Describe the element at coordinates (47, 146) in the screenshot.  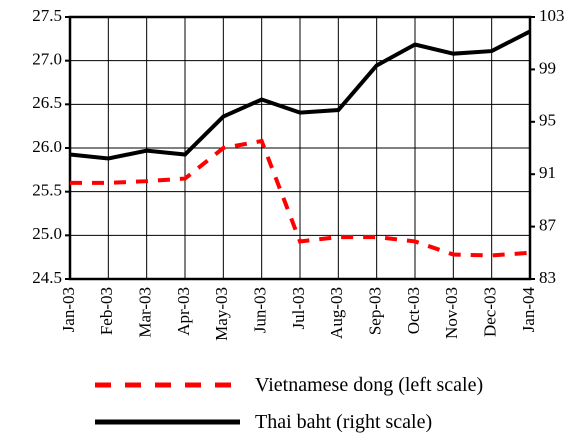
I see `y-tick-label: 26.0` at that location.